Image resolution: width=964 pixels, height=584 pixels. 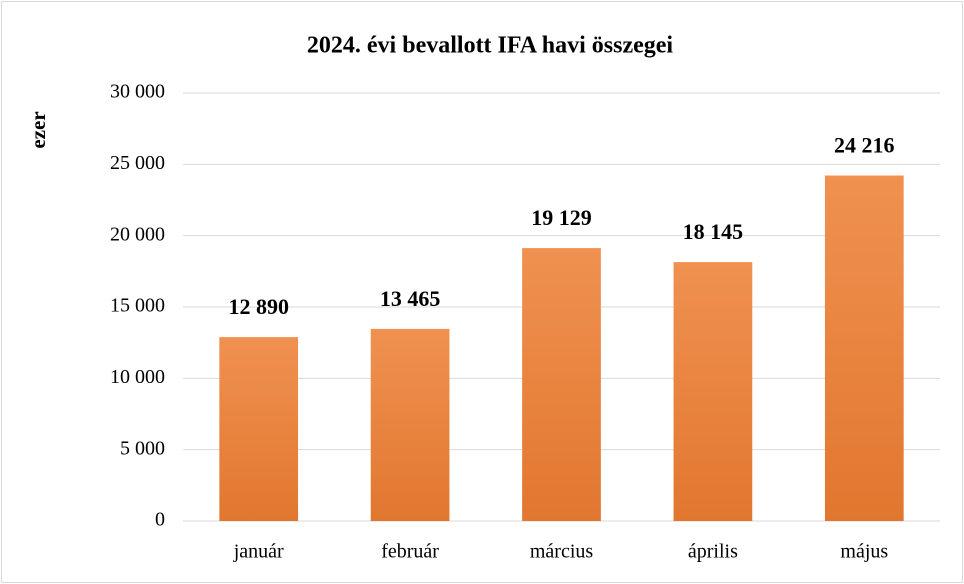 What do you see at coordinates (713, 231) in the screenshot?
I see `data-label: 18 145` at bounding box center [713, 231].